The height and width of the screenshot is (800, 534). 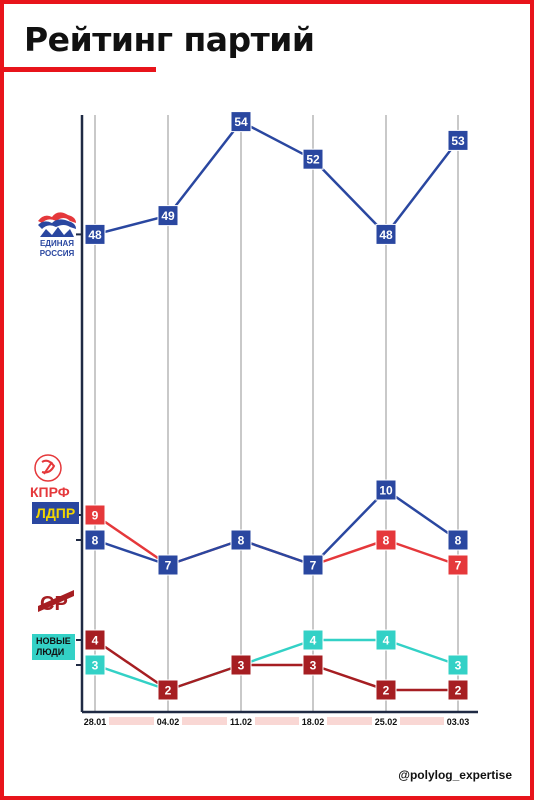 What do you see at coordinates (313, 722) in the screenshot?
I see `x-tick-label-3: 18.02` at bounding box center [313, 722].